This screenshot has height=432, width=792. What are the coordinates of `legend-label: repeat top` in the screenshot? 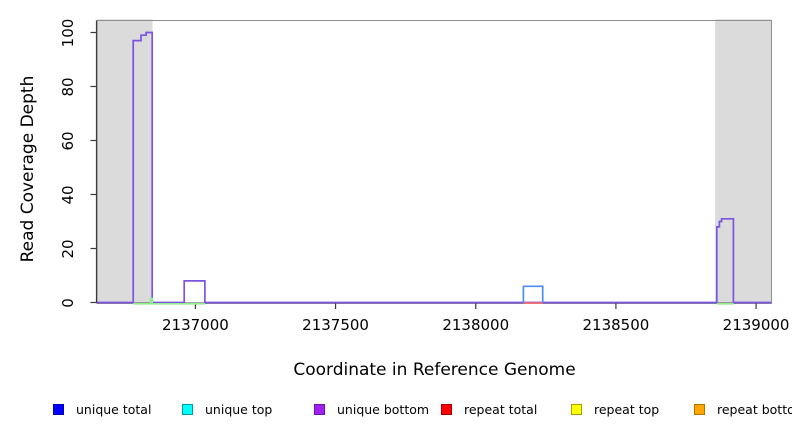 It's located at (627, 409).